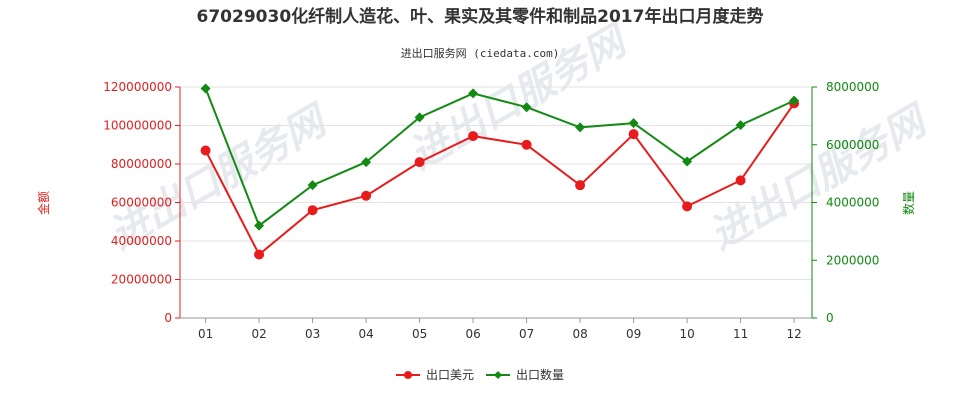  I want to click on x-tick-label: 05, so click(419, 334).